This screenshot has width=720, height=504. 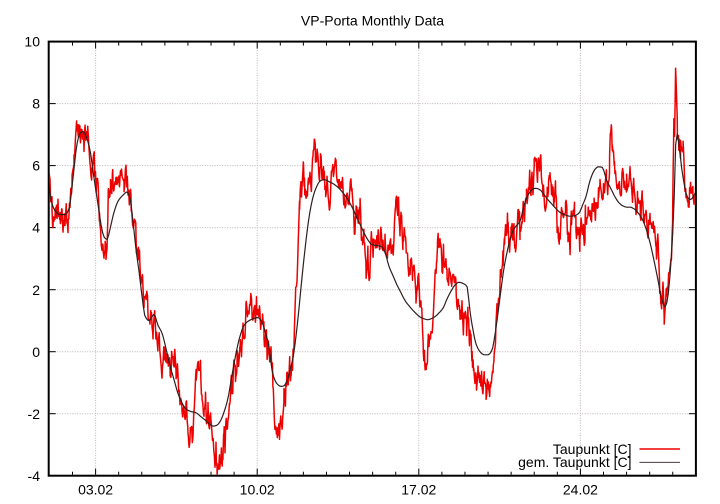 I want to click on svg-text: 03.02, so click(x=95, y=489).